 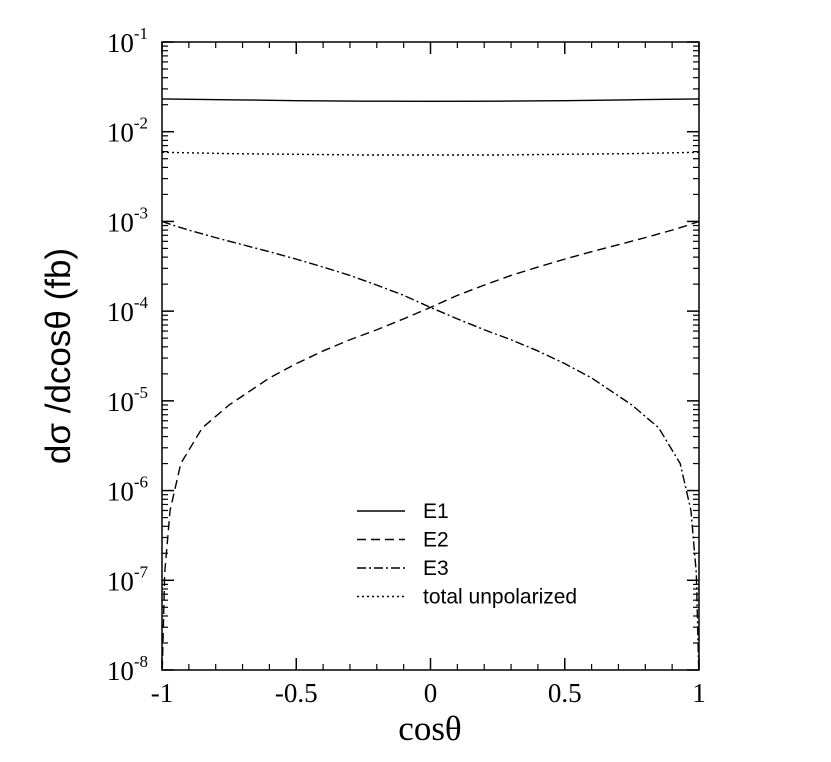 What do you see at coordinates (127, 131) in the screenshot?
I see `y-tick-label: 10⁻²` at bounding box center [127, 131].